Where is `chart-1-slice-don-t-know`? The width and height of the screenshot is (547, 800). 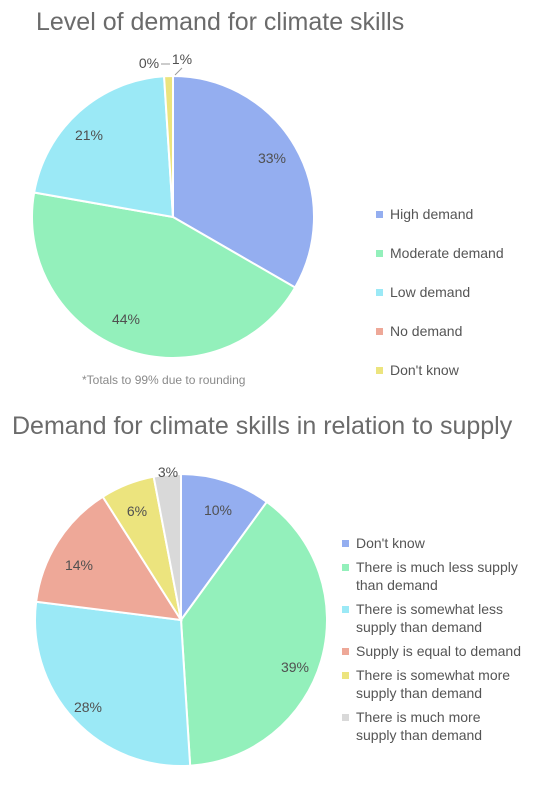 chart-1-slice-don-t-know is located at coordinates (168, 146).